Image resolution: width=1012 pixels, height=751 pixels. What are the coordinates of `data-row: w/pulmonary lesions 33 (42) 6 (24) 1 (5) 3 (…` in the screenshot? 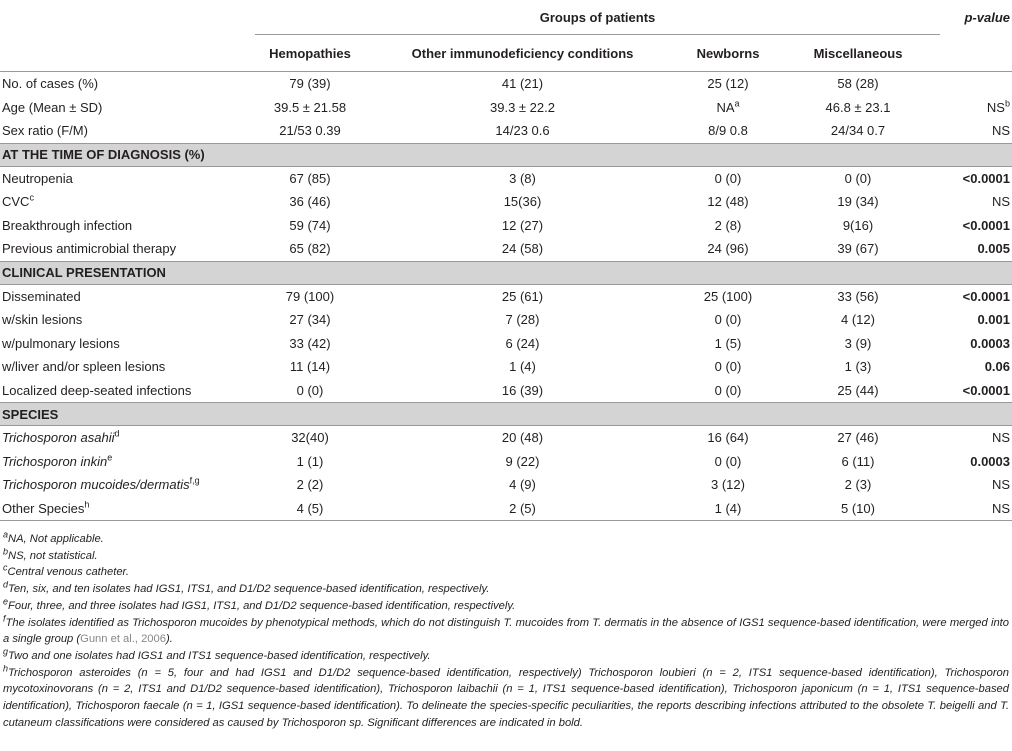 It's located at (506, 344).